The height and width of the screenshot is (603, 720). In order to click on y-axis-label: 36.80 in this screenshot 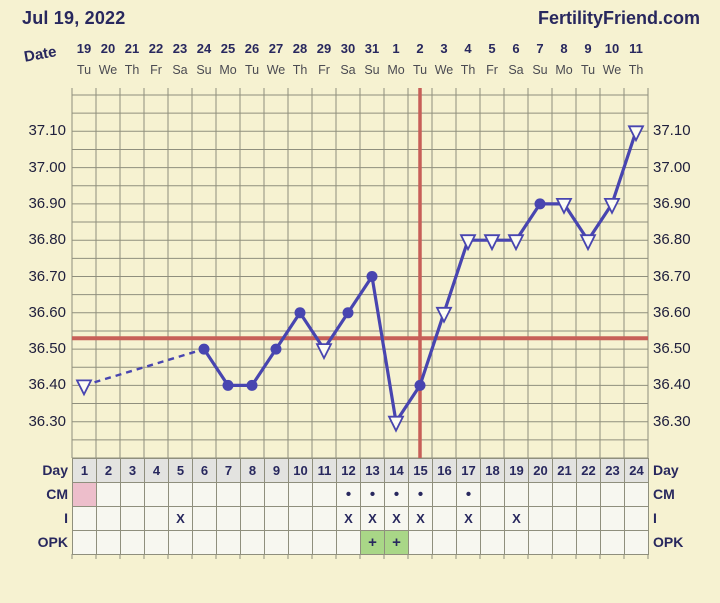, I will do `click(672, 240)`.